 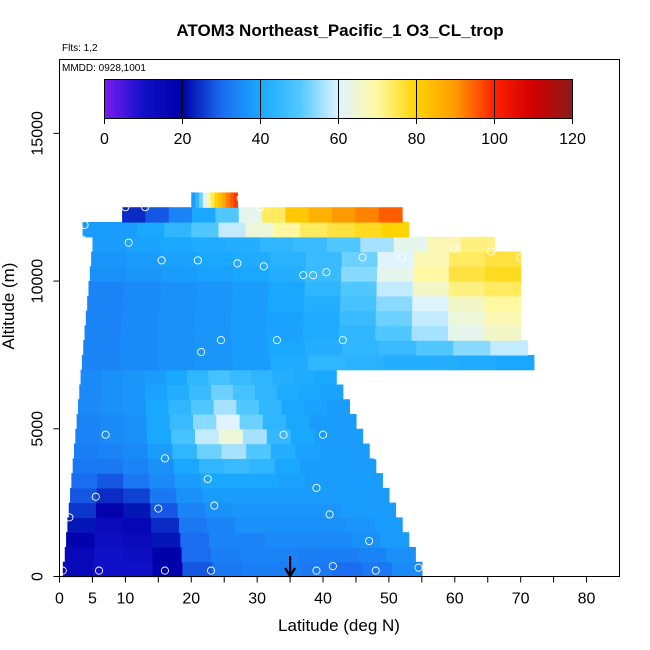 What do you see at coordinates (587, 599) in the screenshot?
I see `x-tick-label: 80` at bounding box center [587, 599].